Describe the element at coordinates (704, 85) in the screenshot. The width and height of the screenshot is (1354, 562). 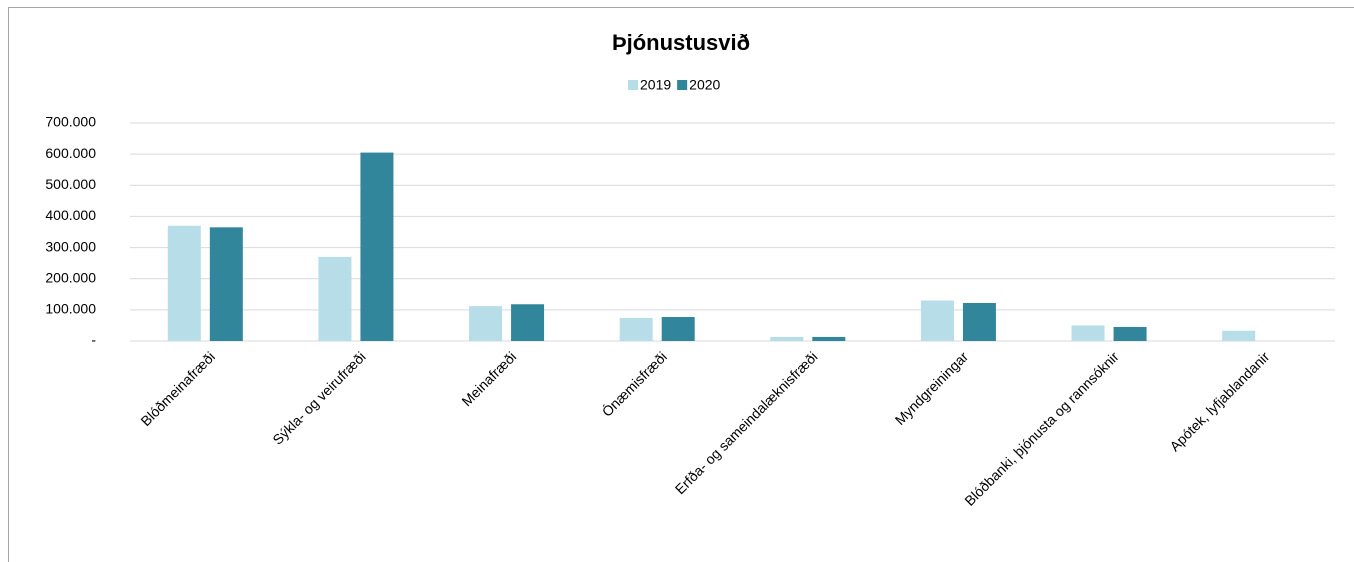
I see `legend-label: 2020` at that location.